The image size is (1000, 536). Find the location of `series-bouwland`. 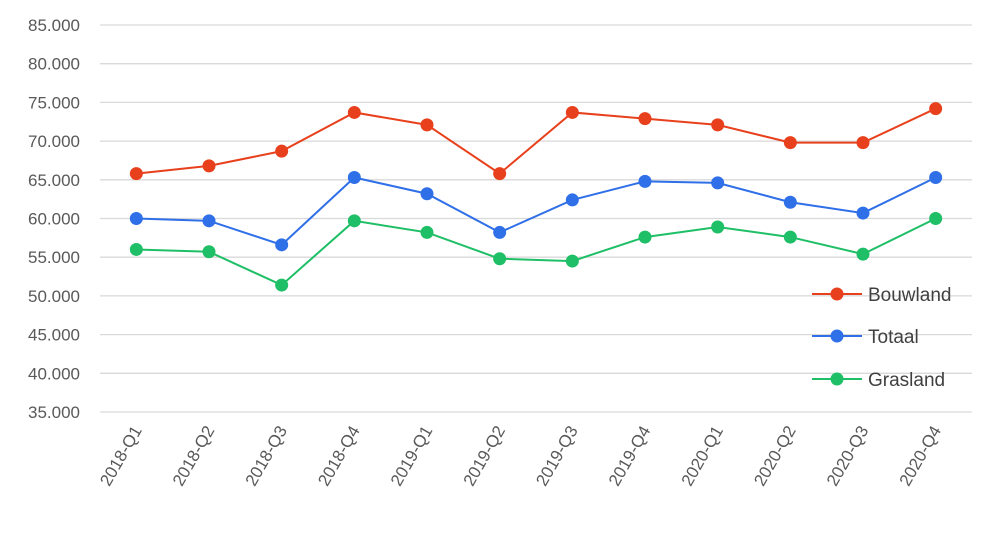

series-bouwland is located at coordinates (536, 141).